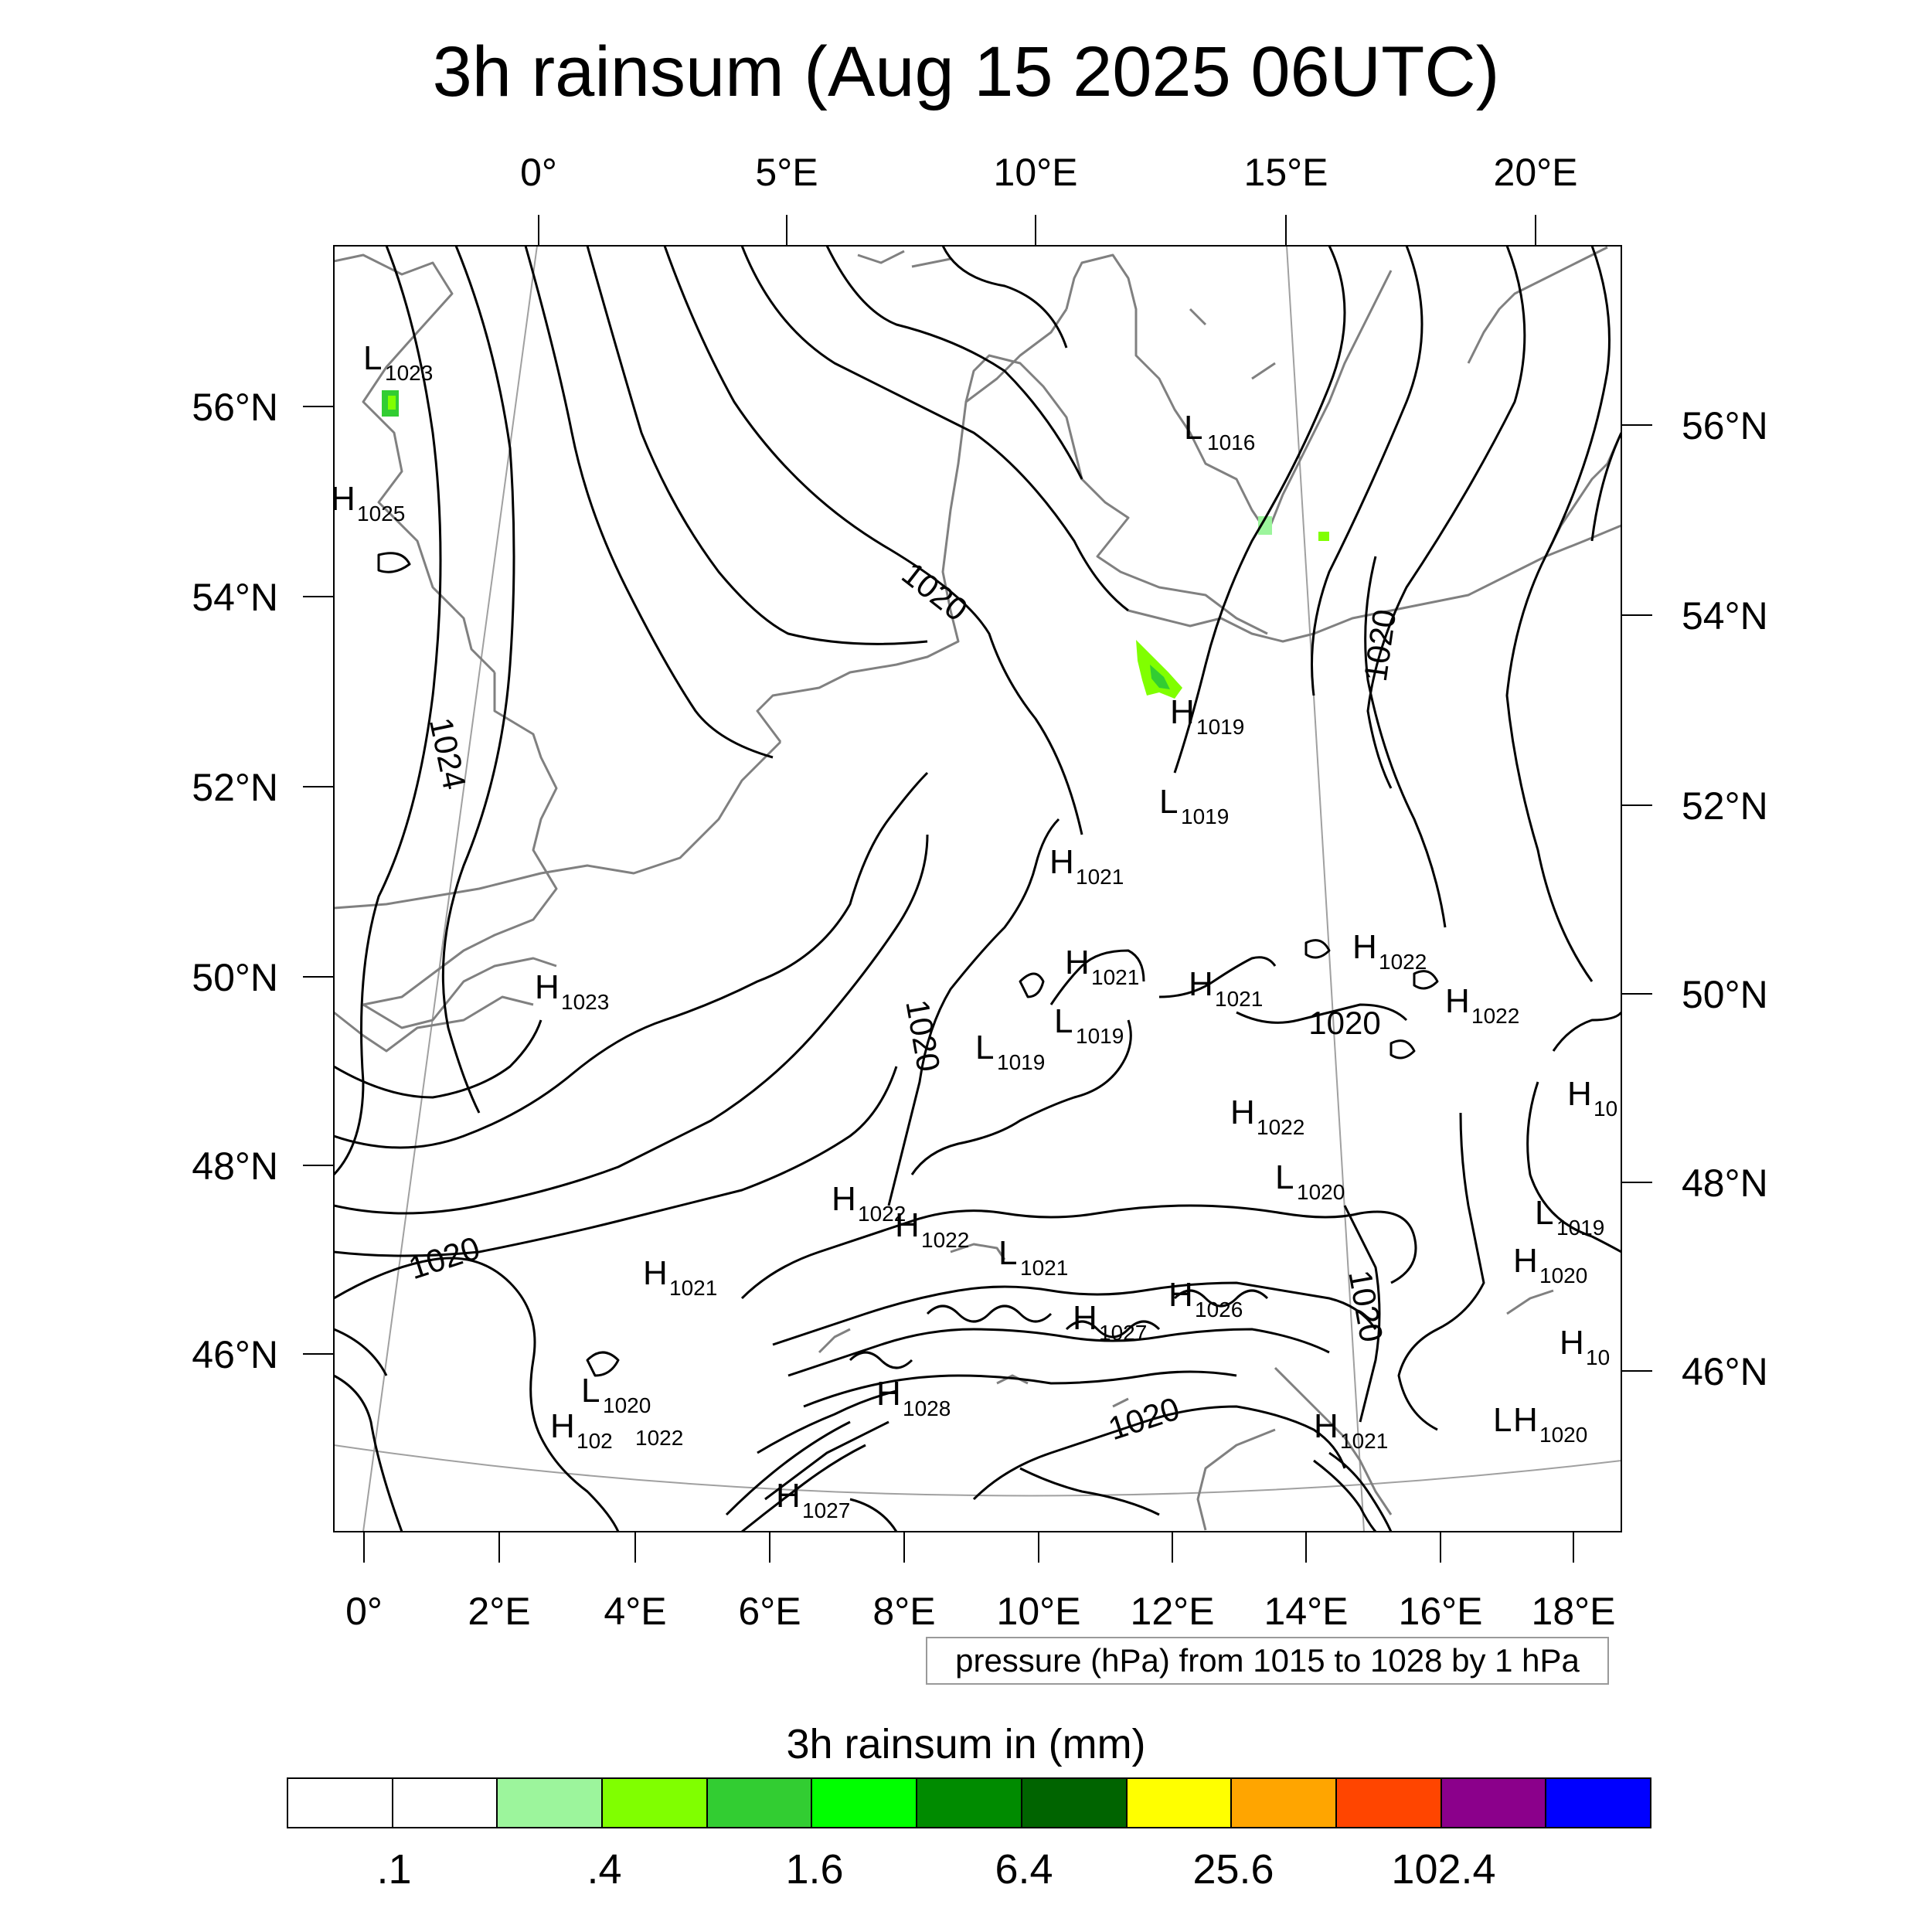 This screenshot has height=1932, width=1932. What do you see at coordinates (1233, 1870) in the screenshot?
I see `colorbar-label: 25.6` at bounding box center [1233, 1870].